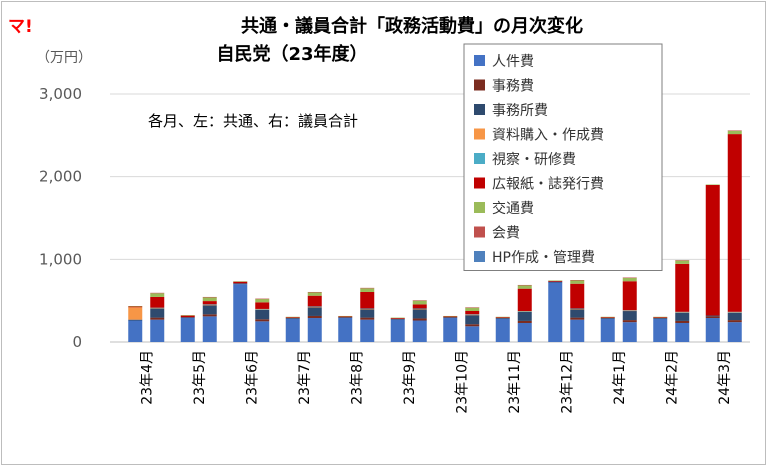 This screenshot has width=767, height=466. Describe the element at coordinates (534, 159) in the screenshot. I see `legend-entry: 視察・研修費` at that location.